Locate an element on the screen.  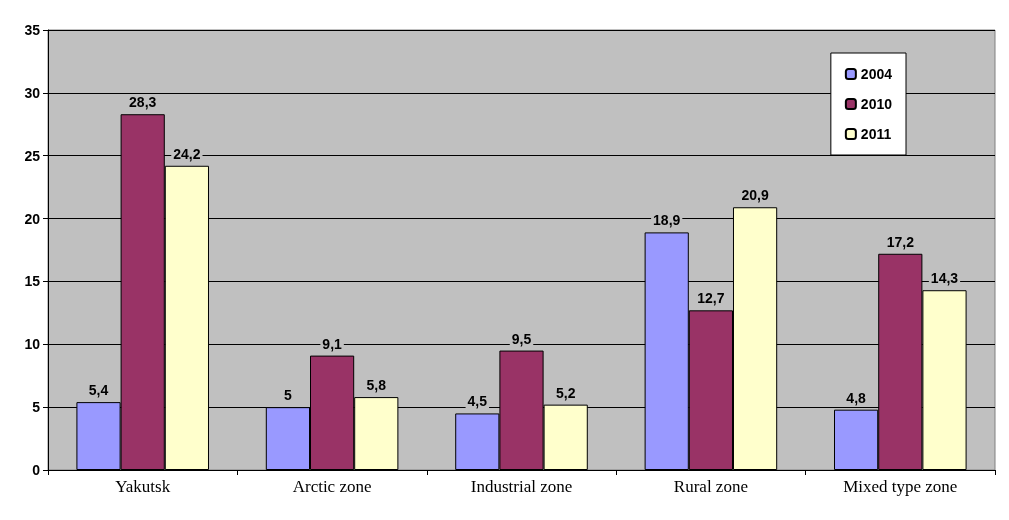
data-label: 5 is located at coordinates (288, 395).